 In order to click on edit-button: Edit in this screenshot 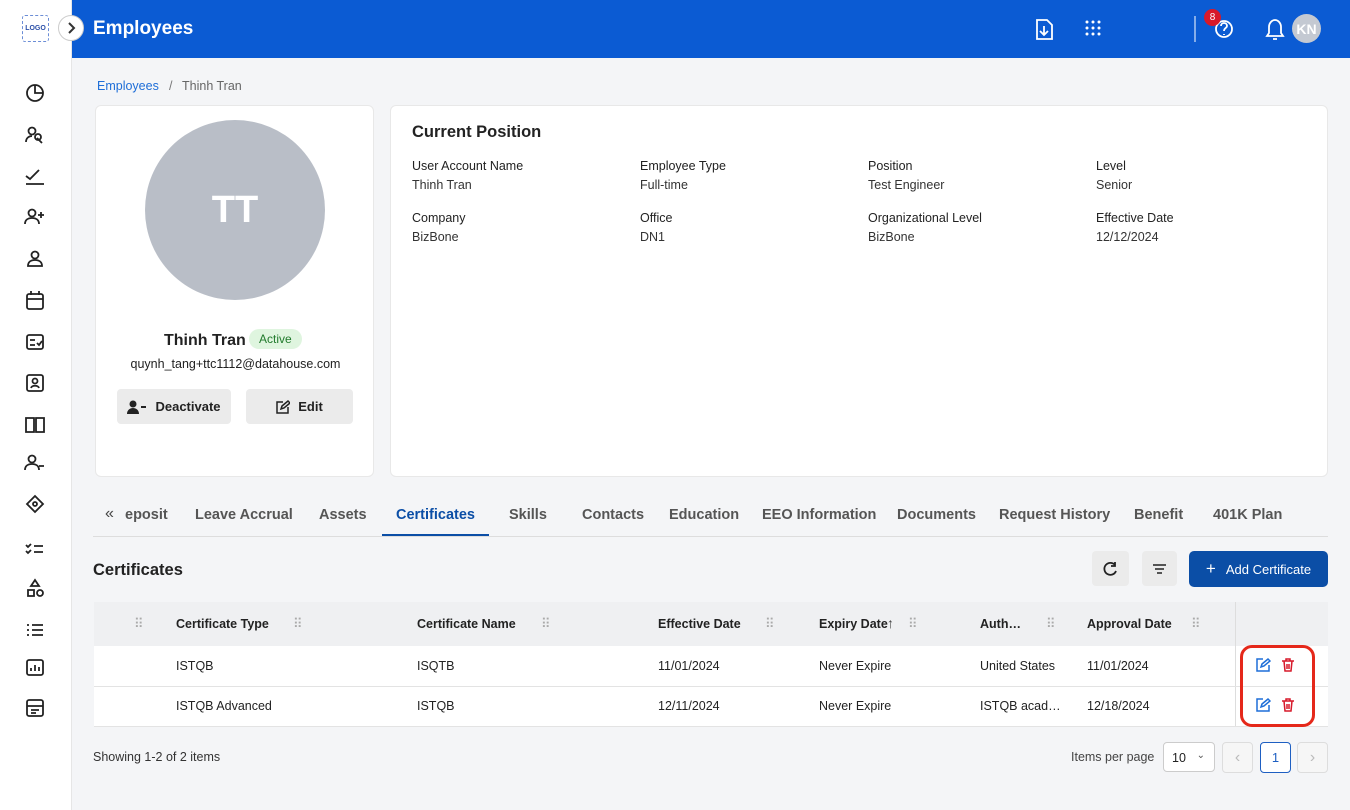, I will do `click(299, 406)`.